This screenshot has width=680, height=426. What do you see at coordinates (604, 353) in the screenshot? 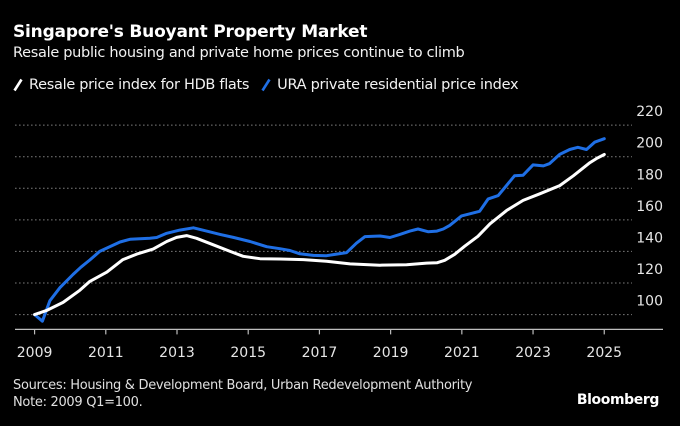
I see `x-tick-label: 2025` at bounding box center [604, 353].